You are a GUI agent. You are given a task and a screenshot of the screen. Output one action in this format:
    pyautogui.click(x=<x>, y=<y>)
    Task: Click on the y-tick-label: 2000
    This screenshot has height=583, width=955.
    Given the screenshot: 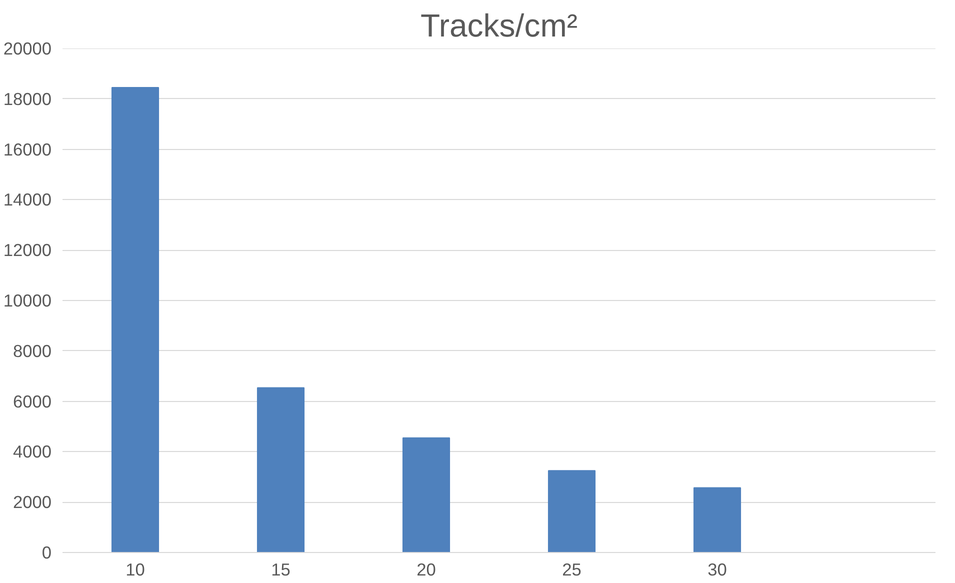 What is the action you would take?
    pyautogui.click(x=32, y=502)
    